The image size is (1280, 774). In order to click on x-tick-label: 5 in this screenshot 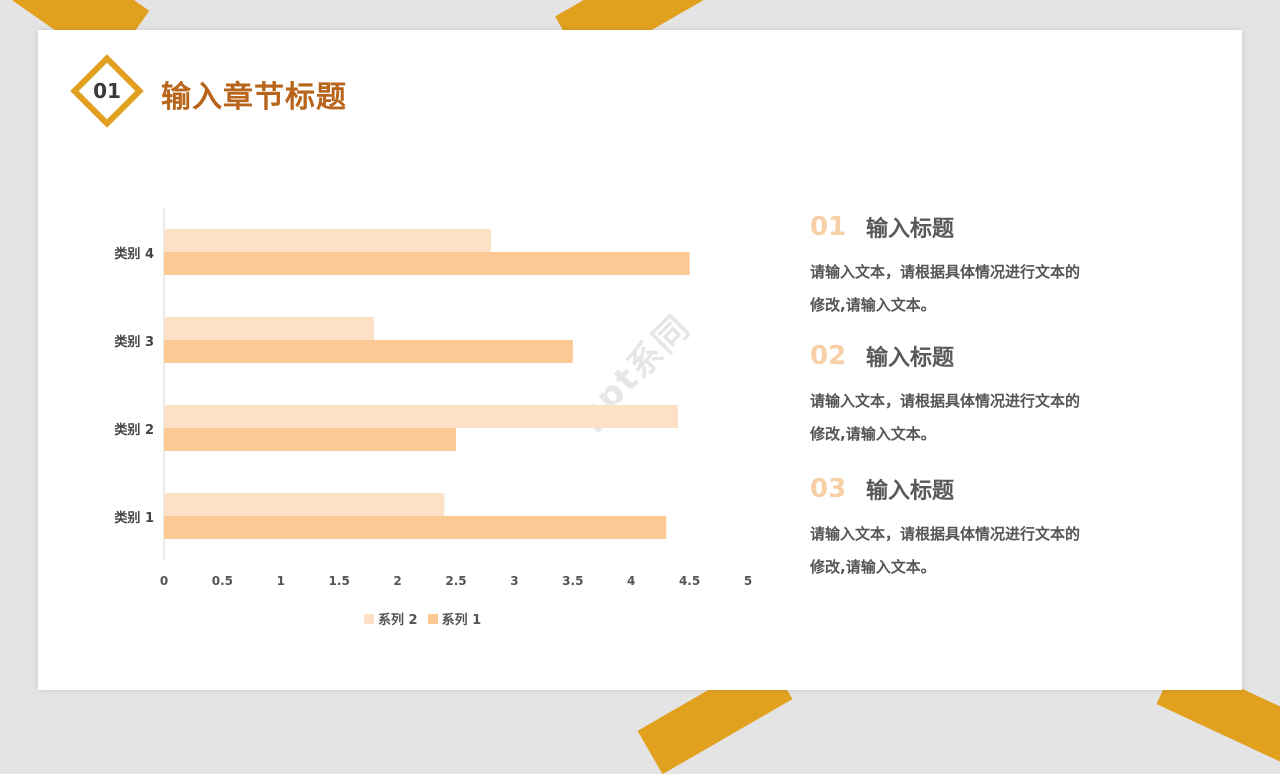, I will do `click(748, 581)`.